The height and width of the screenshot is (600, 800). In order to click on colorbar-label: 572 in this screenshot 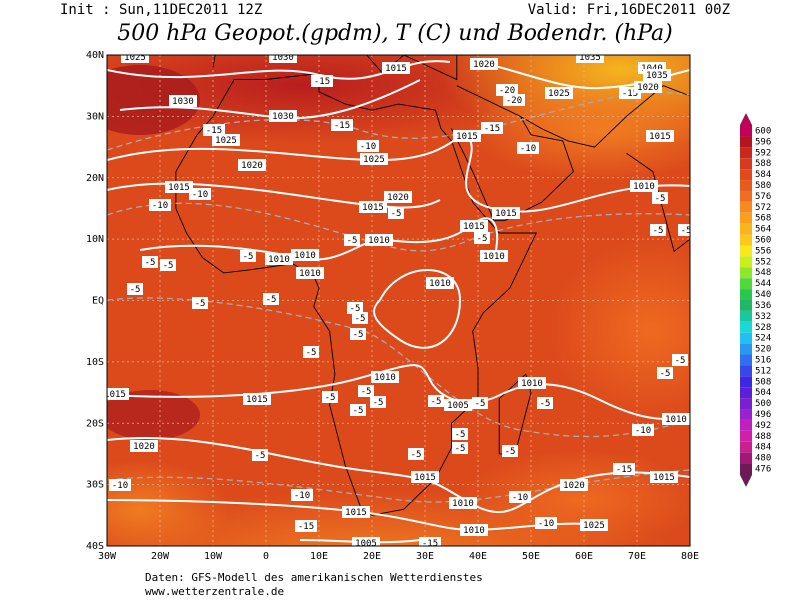, I will do `click(763, 208)`.